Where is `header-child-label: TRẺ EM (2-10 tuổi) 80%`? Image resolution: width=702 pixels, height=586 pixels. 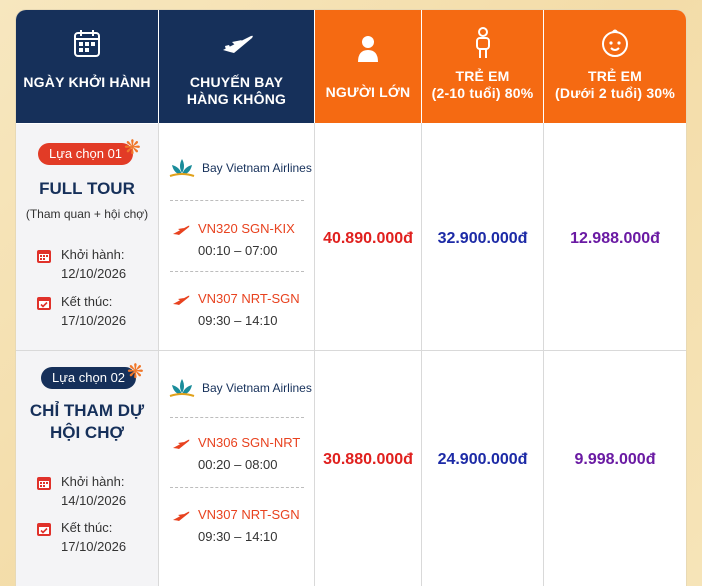
header-child-label: TRẺ EM (2-10 tuổi) 80% is located at coordinates (483, 85).